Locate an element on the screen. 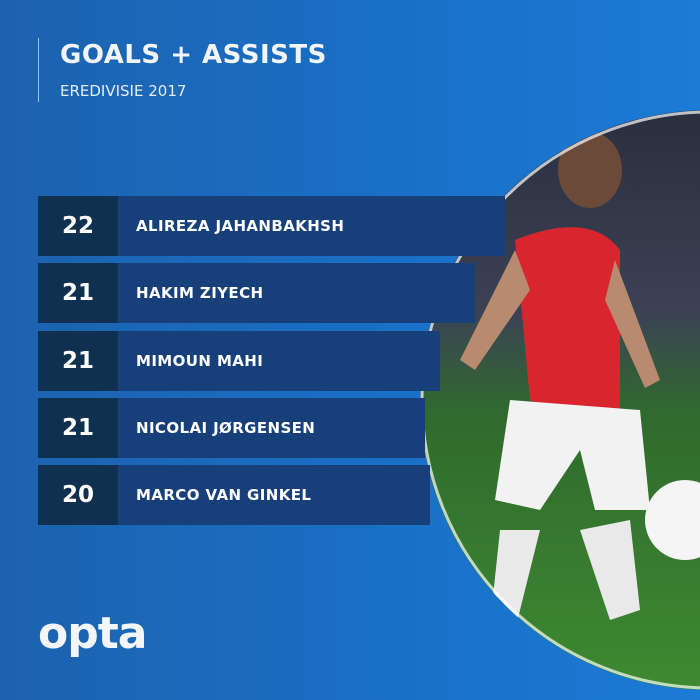 This screenshot has height=700, width=700. player-name: MARCO VAN GINKEL is located at coordinates (224, 495).